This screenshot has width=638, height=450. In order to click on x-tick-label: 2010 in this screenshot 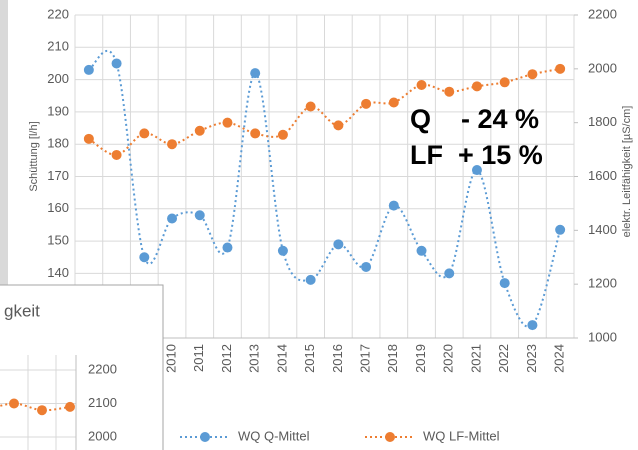, I will do `click(170, 358)`.